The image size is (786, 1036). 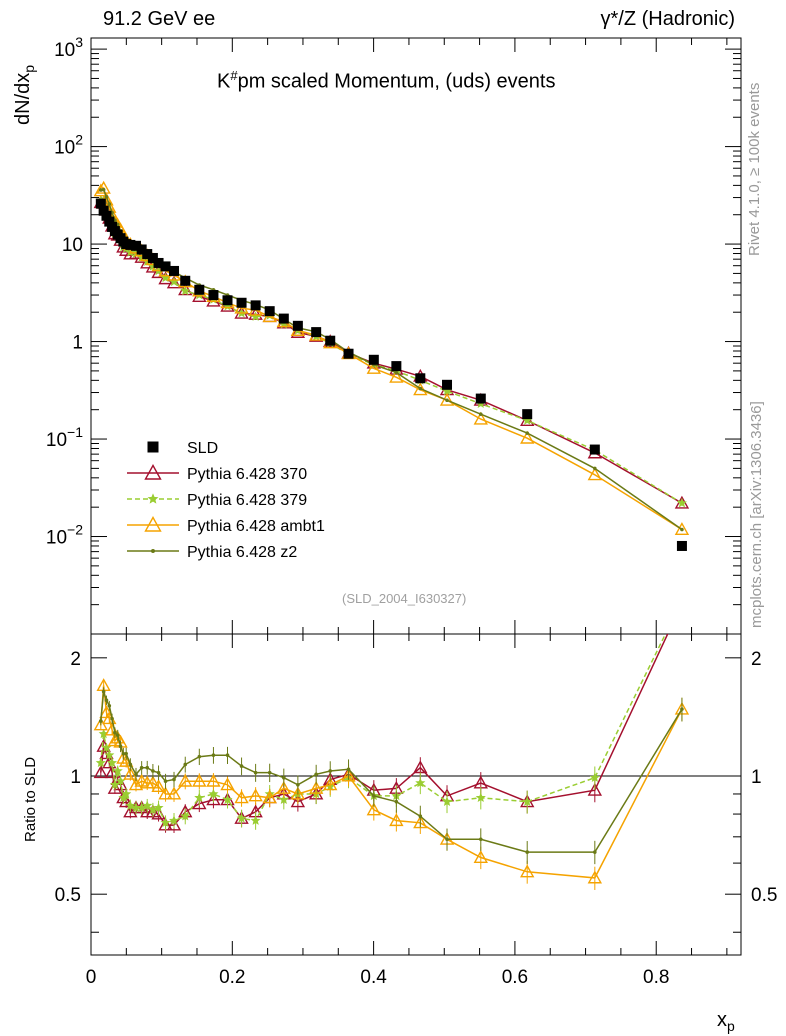 What do you see at coordinates (247, 500) in the screenshot?
I see `legend-label-pythia-6-428-379: Pythia 6.428 379` at bounding box center [247, 500].